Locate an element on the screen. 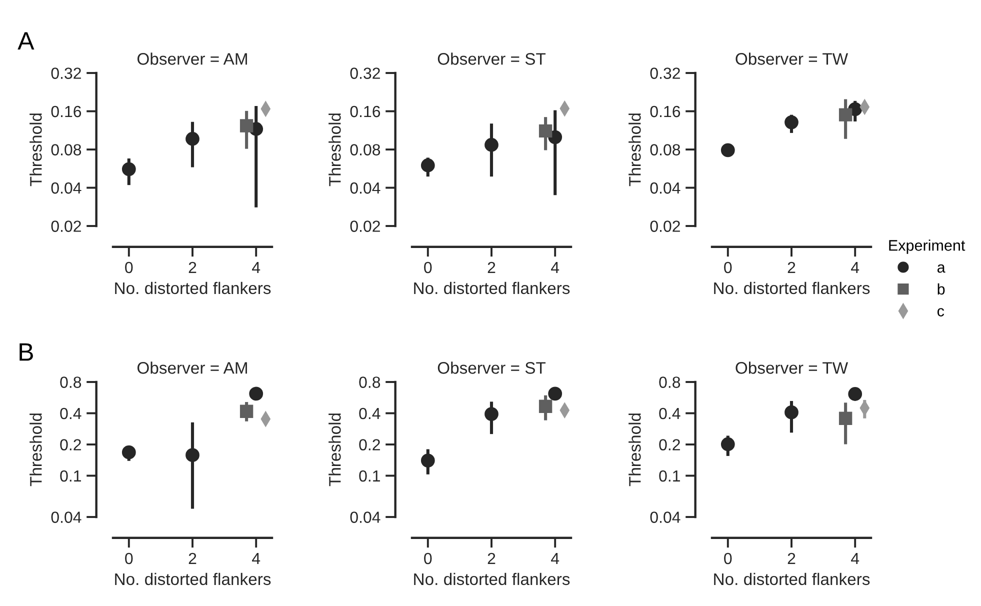 The image size is (981, 606). text: A is located at coordinates (26, 41).